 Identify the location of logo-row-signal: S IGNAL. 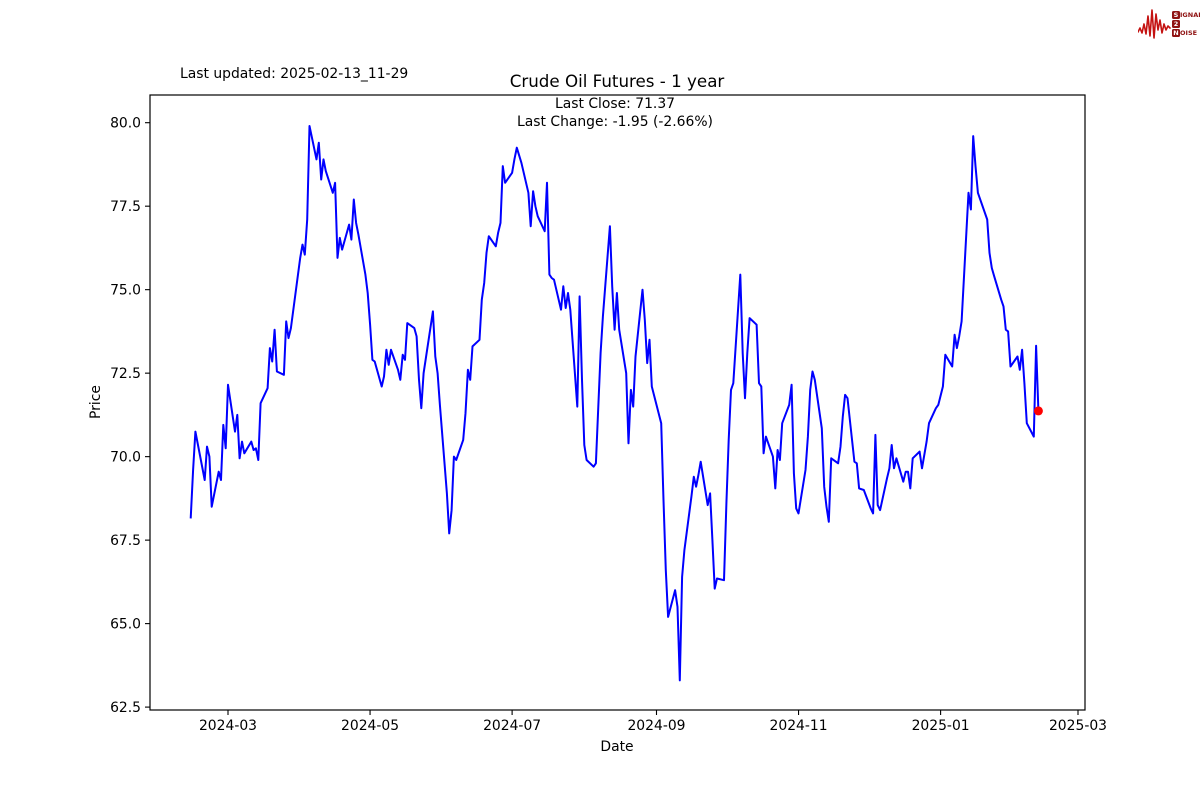
(1186, 15).